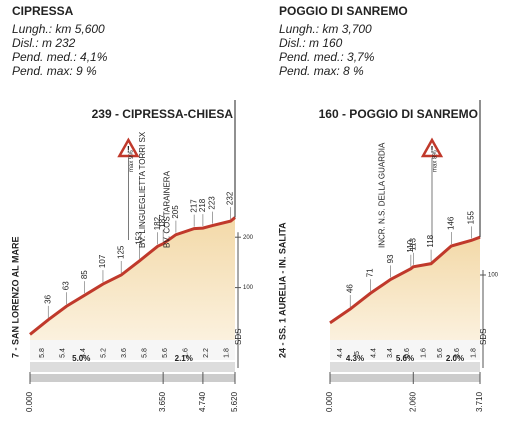  I want to click on point-label: 182, so click(157, 223).